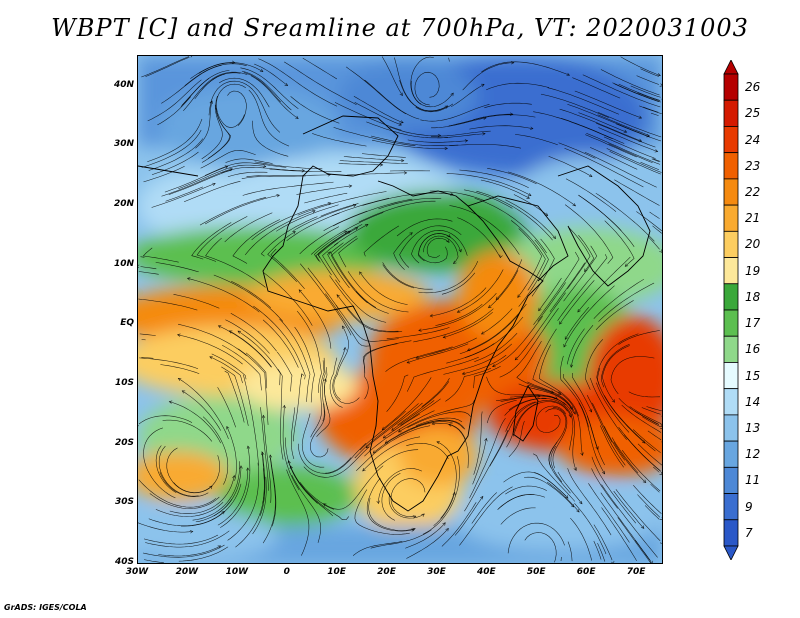 The width and height of the screenshot is (800, 618). I want to click on lon-label: 30W, so click(137, 572).